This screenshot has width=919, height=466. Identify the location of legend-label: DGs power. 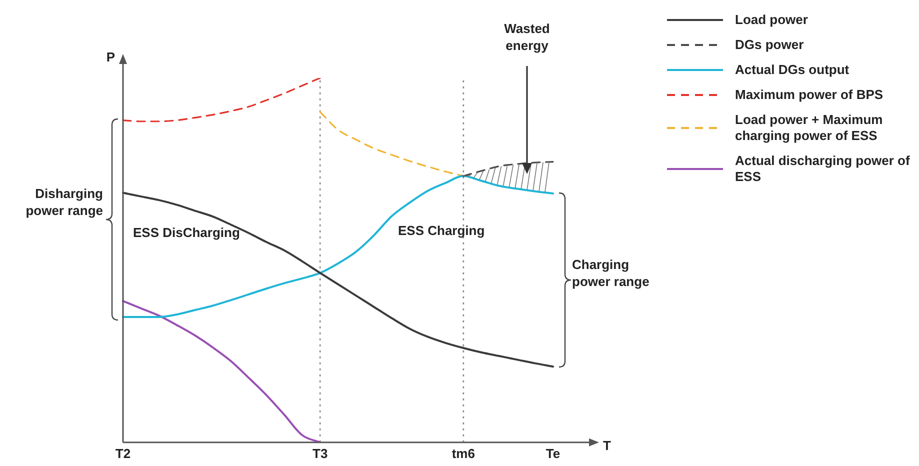
(769, 45).